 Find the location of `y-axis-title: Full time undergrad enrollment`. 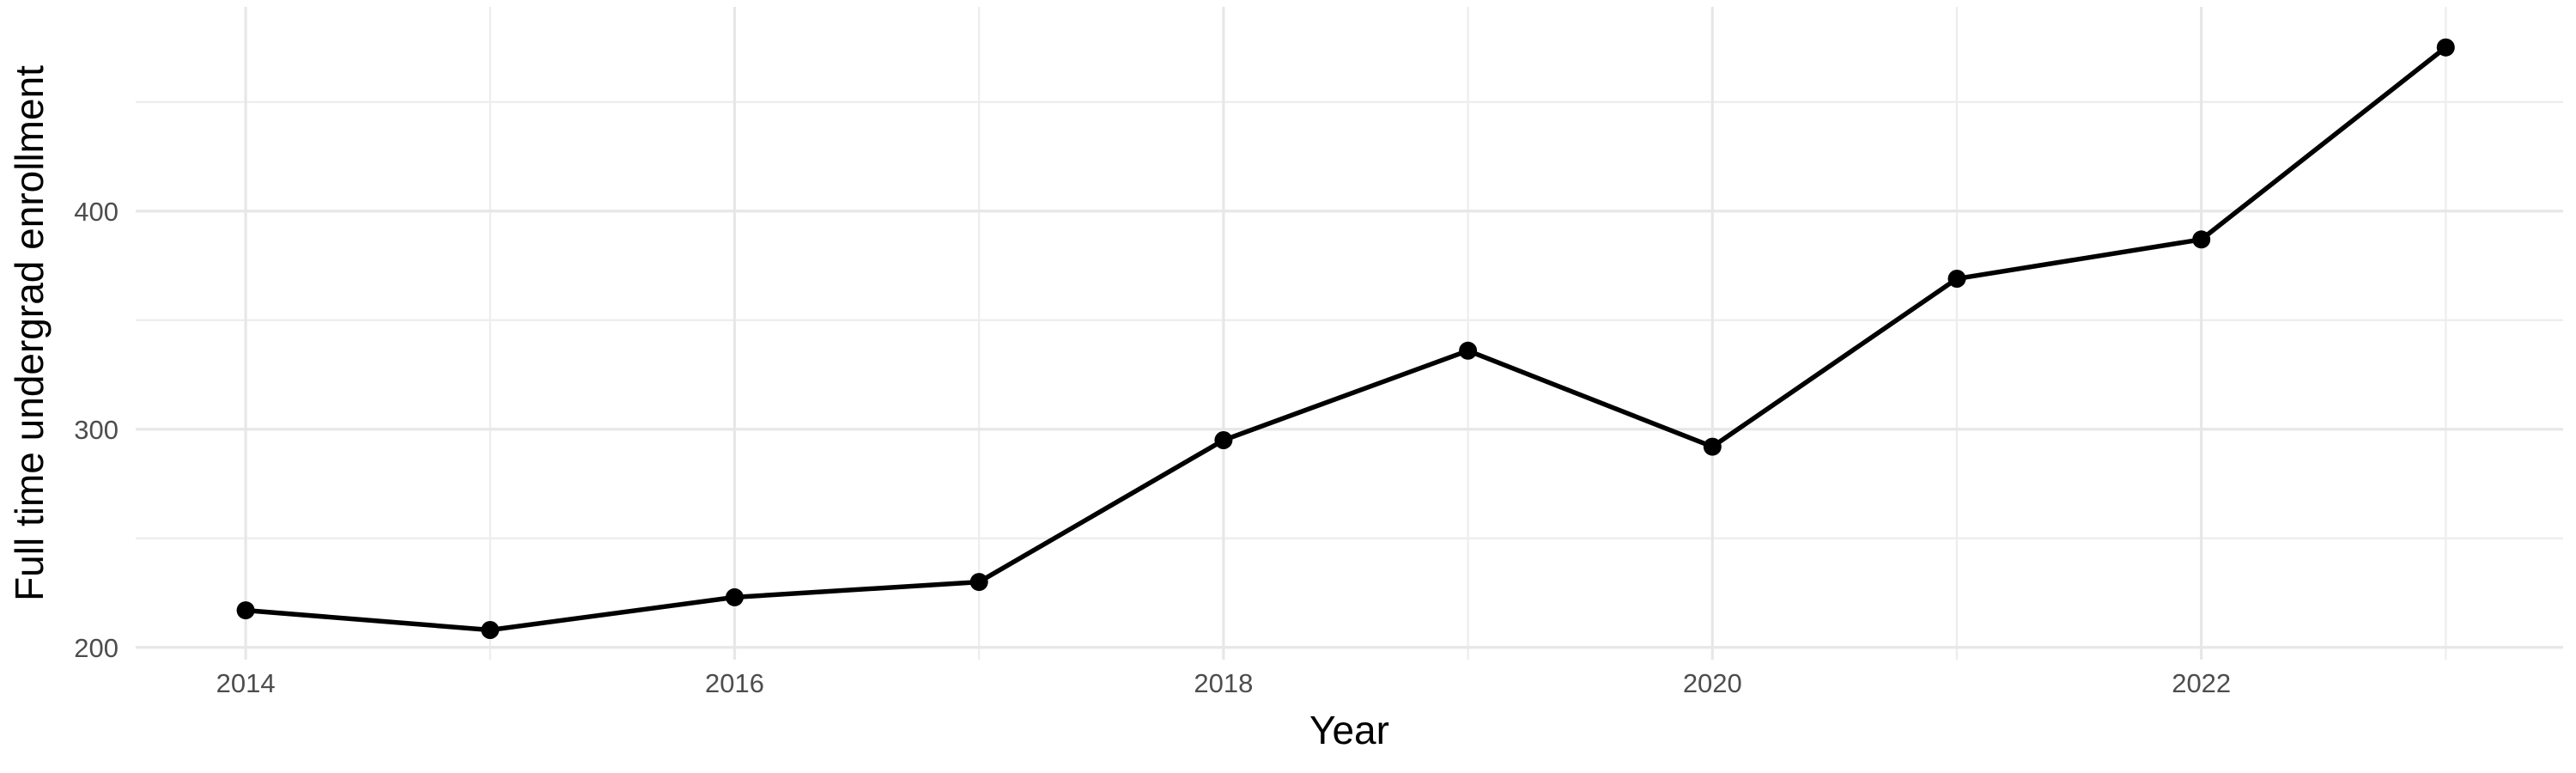

y-axis-title: Full time undergrad enrollment is located at coordinates (29, 333).